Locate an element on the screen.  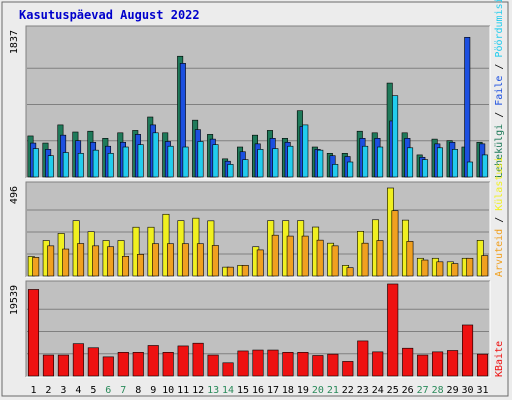
x-tick-label-day-25: 25 is located at coordinates (393, 390).